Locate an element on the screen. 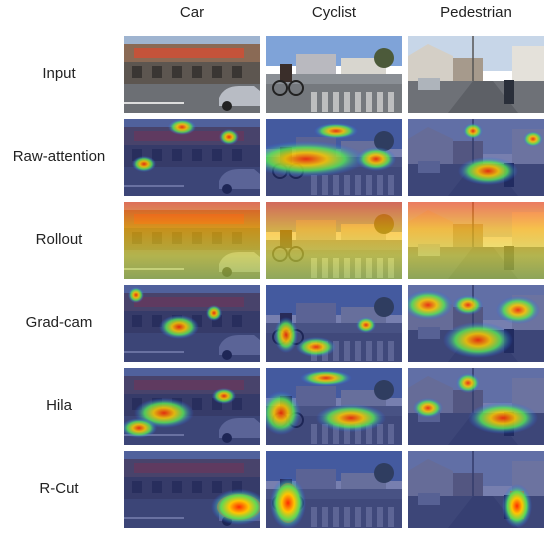 Image resolution: width=550 pixels, height=538 pixels. input-cyclist-svg is located at coordinates (334, 74).